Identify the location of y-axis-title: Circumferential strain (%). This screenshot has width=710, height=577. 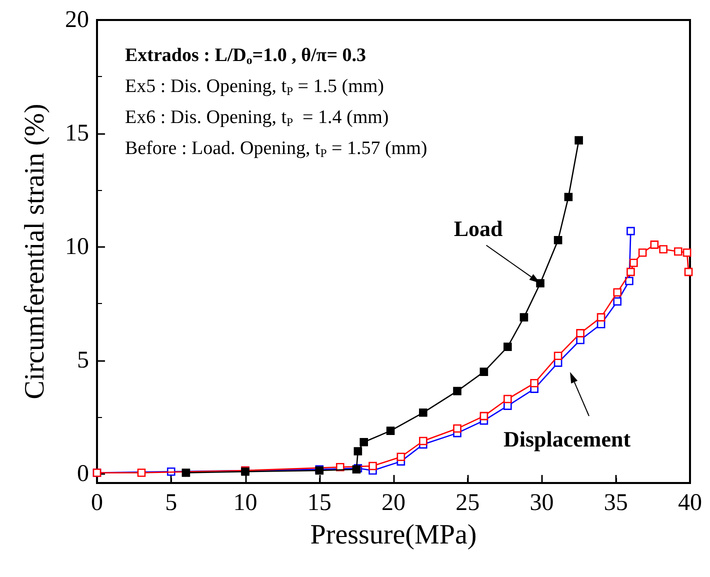
(35, 252).